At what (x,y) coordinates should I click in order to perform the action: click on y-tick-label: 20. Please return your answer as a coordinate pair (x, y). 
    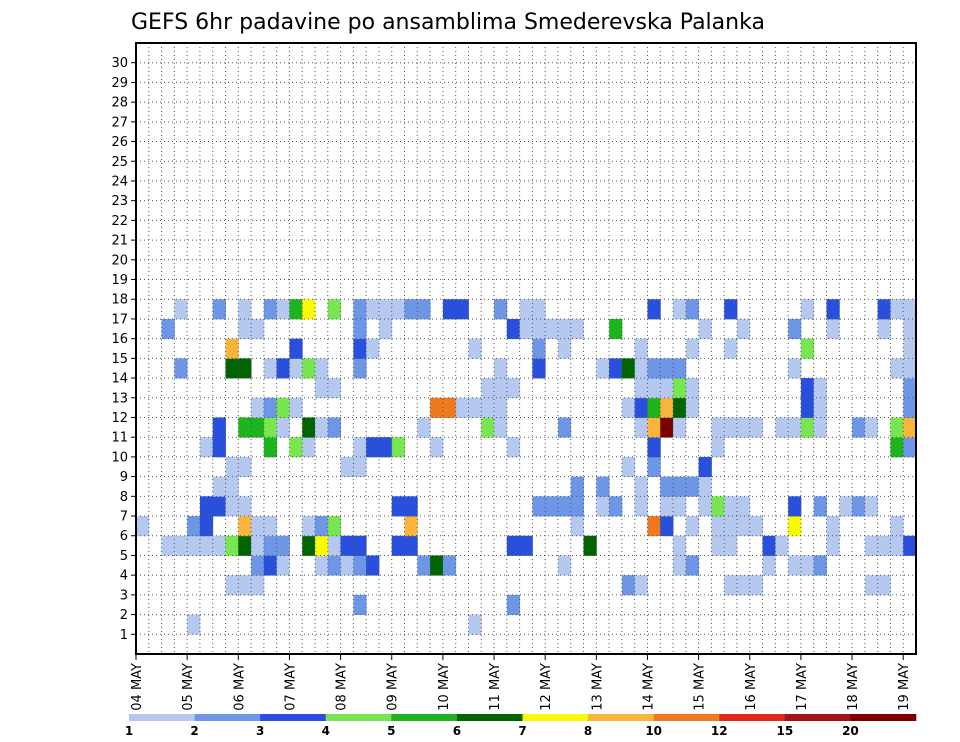
    Looking at the image, I should click on (119, 260).